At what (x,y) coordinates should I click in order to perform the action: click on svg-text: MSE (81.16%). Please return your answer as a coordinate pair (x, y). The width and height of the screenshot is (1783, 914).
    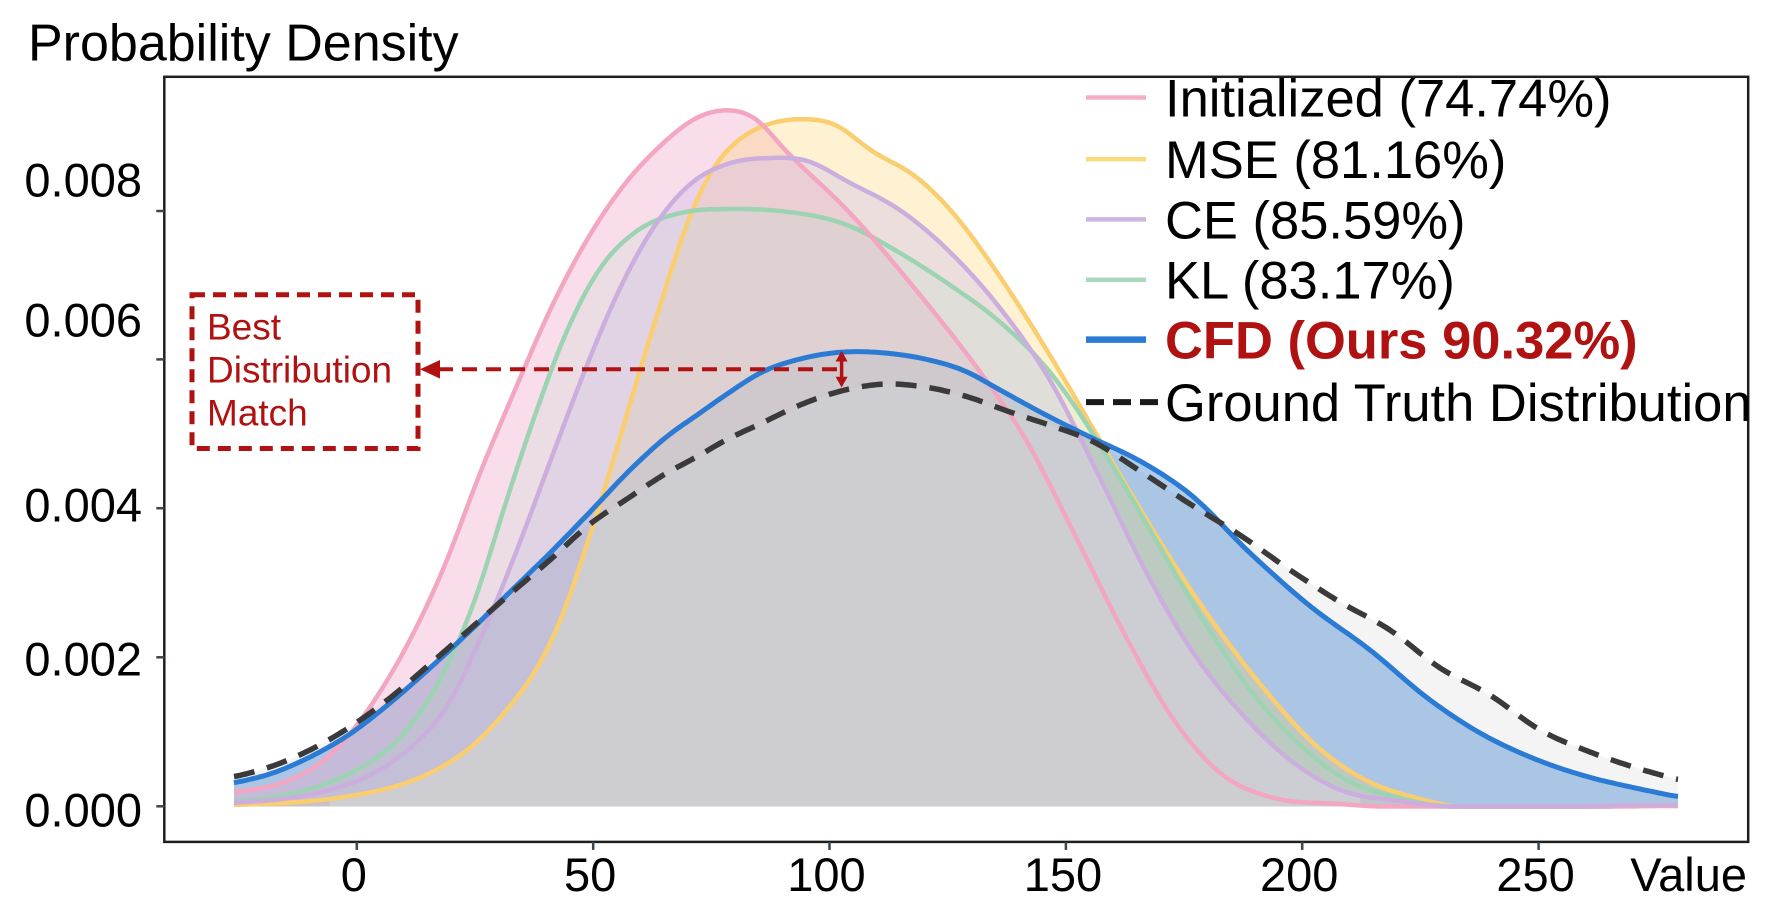
    Looking at the image, I should click on (1335, 160).